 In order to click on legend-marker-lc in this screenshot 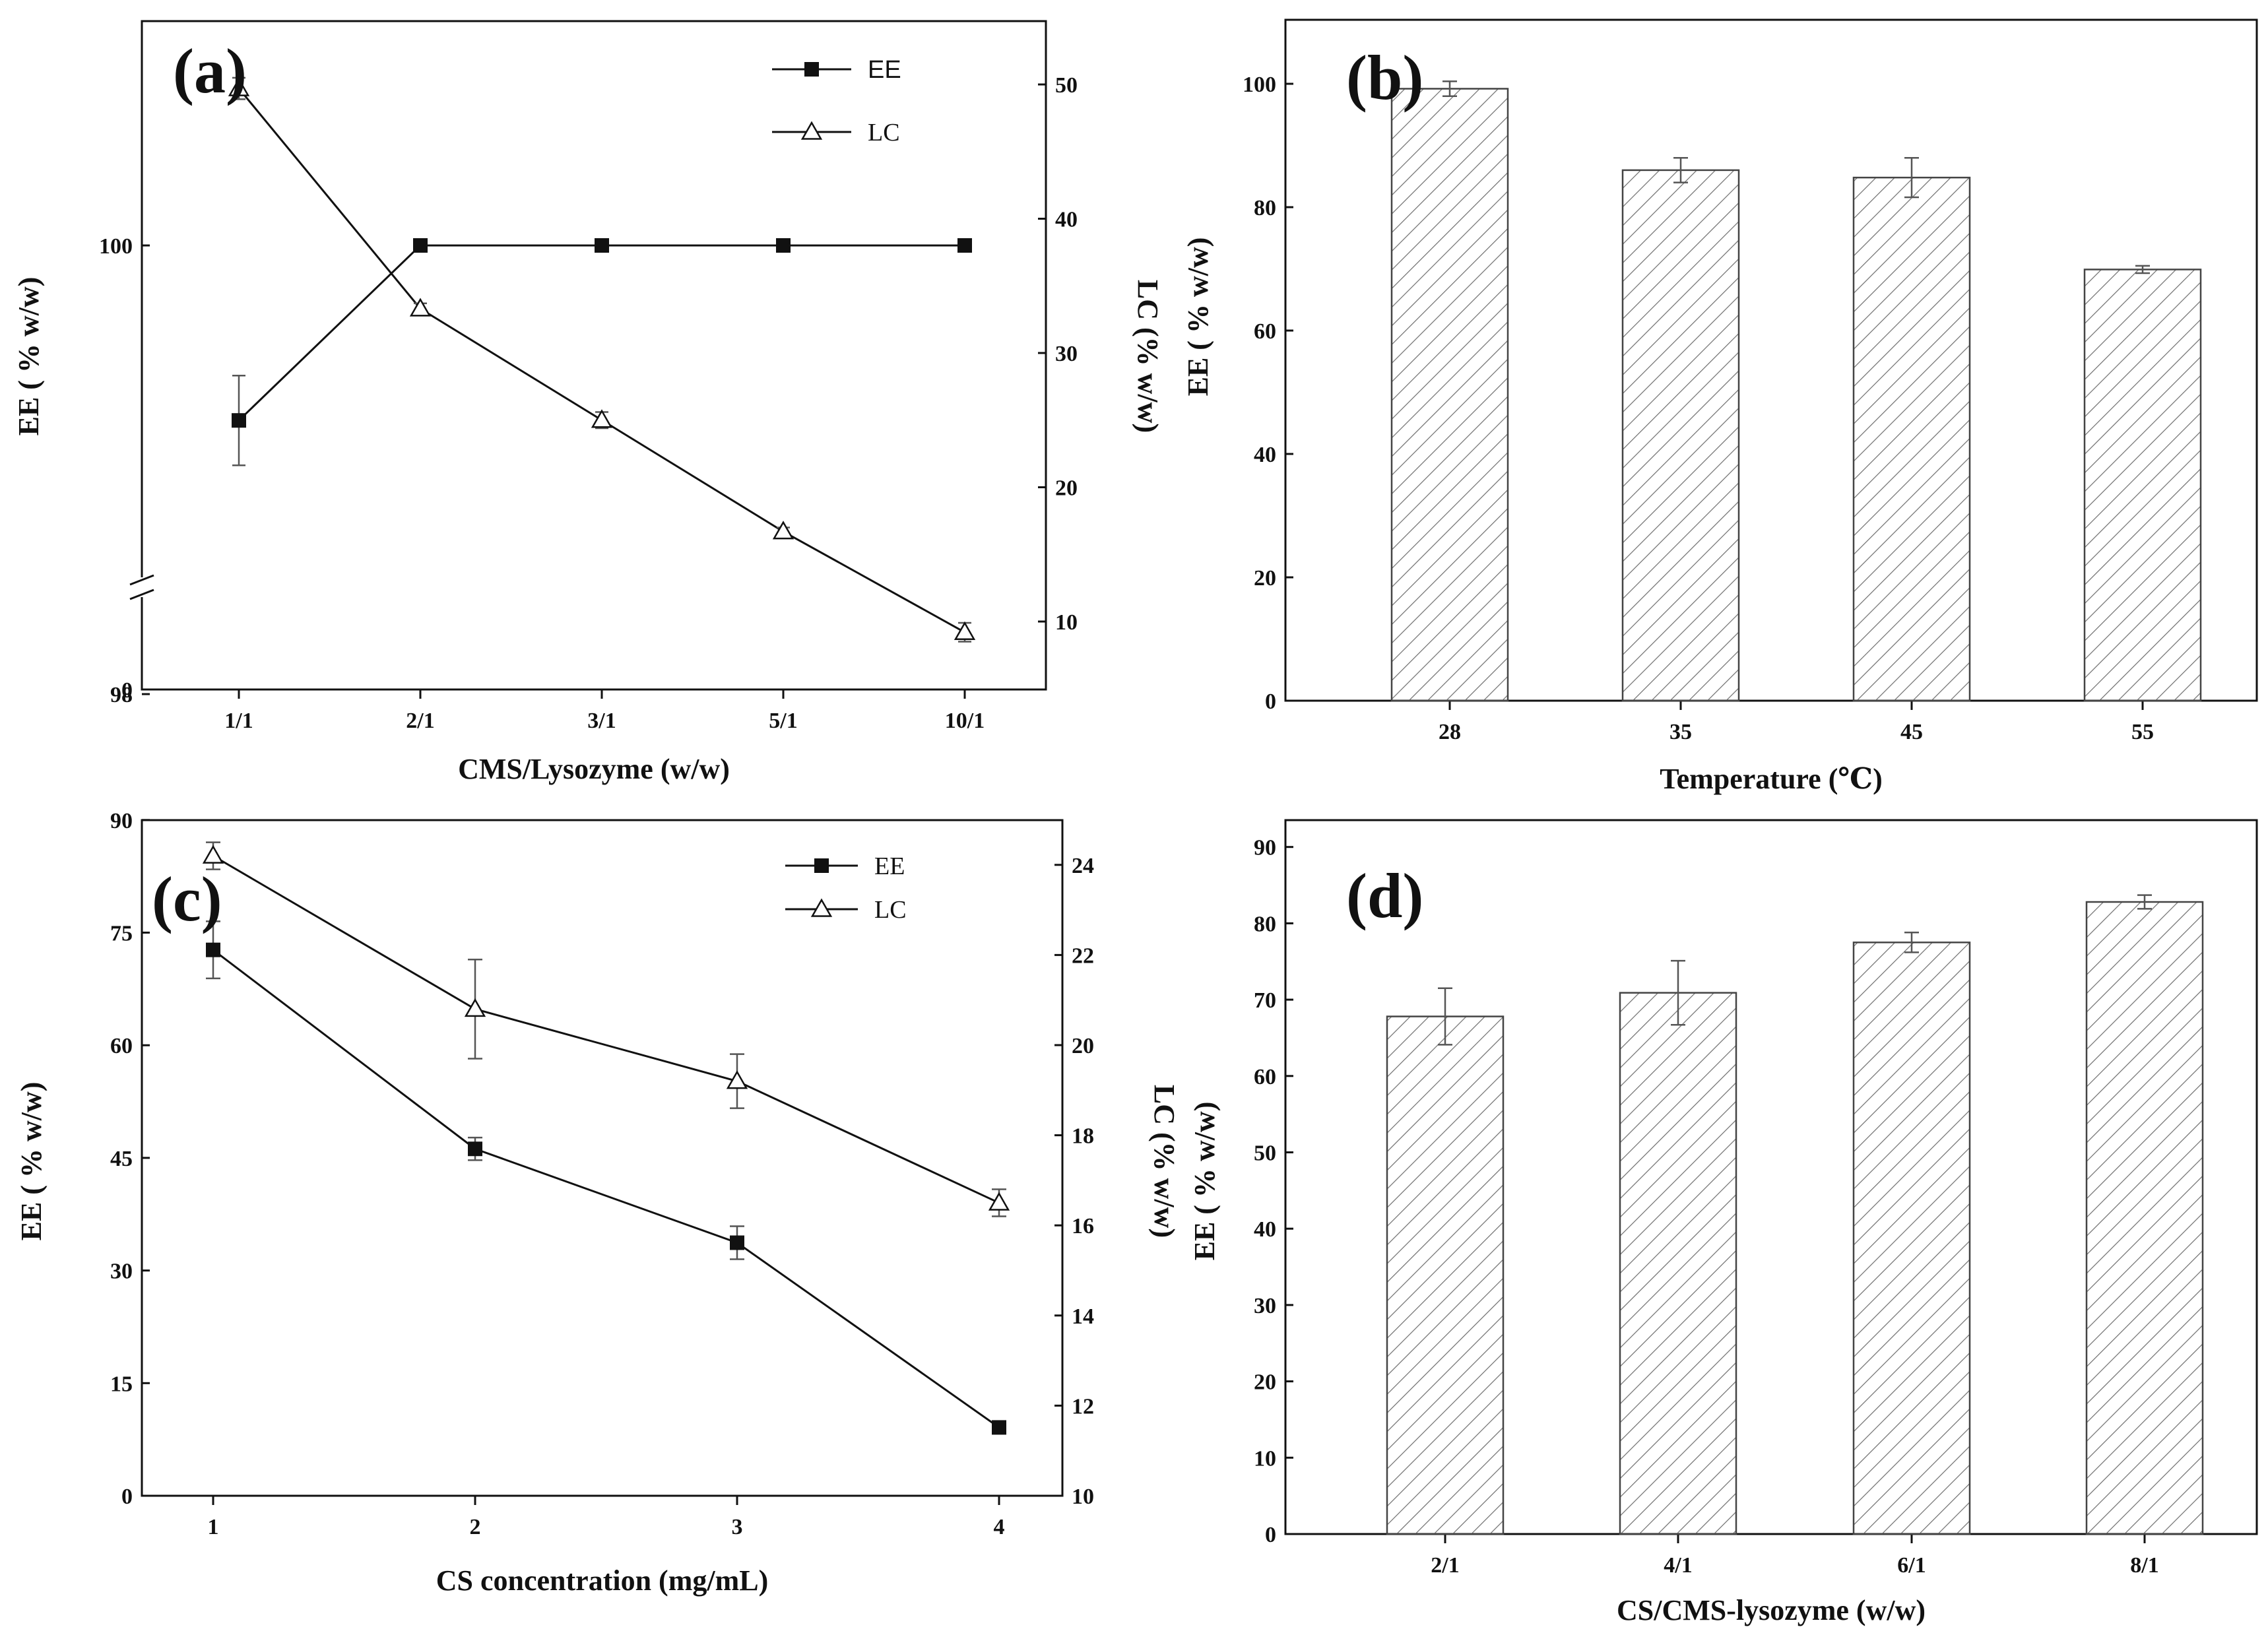, I will do `click(812, 130)`.